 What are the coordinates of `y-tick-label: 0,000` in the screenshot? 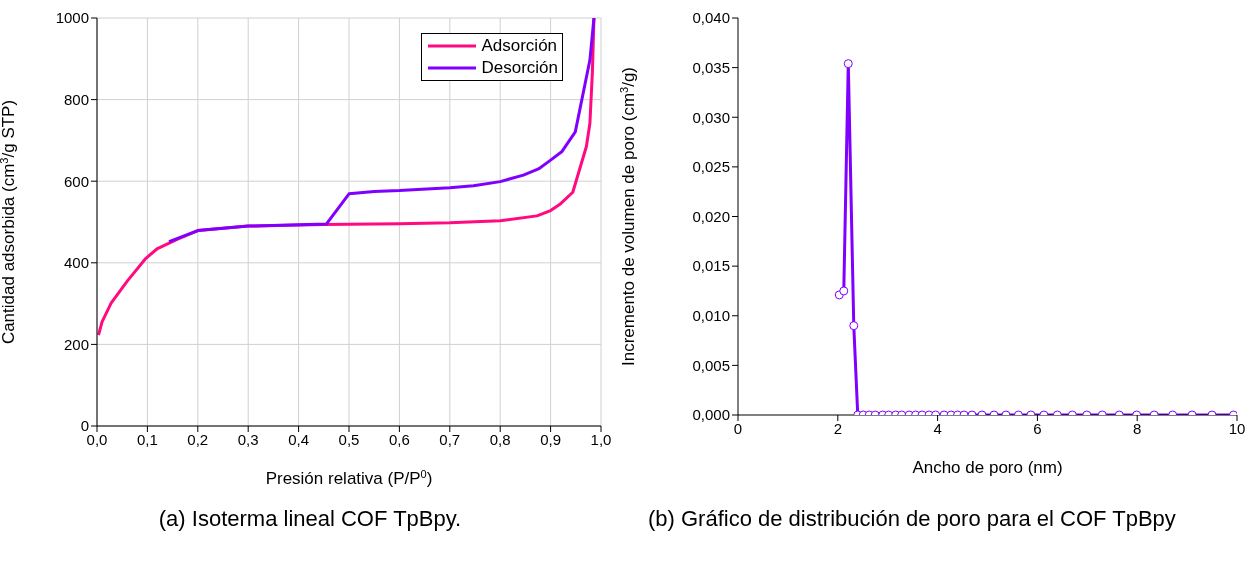 It's located at (711, 415).